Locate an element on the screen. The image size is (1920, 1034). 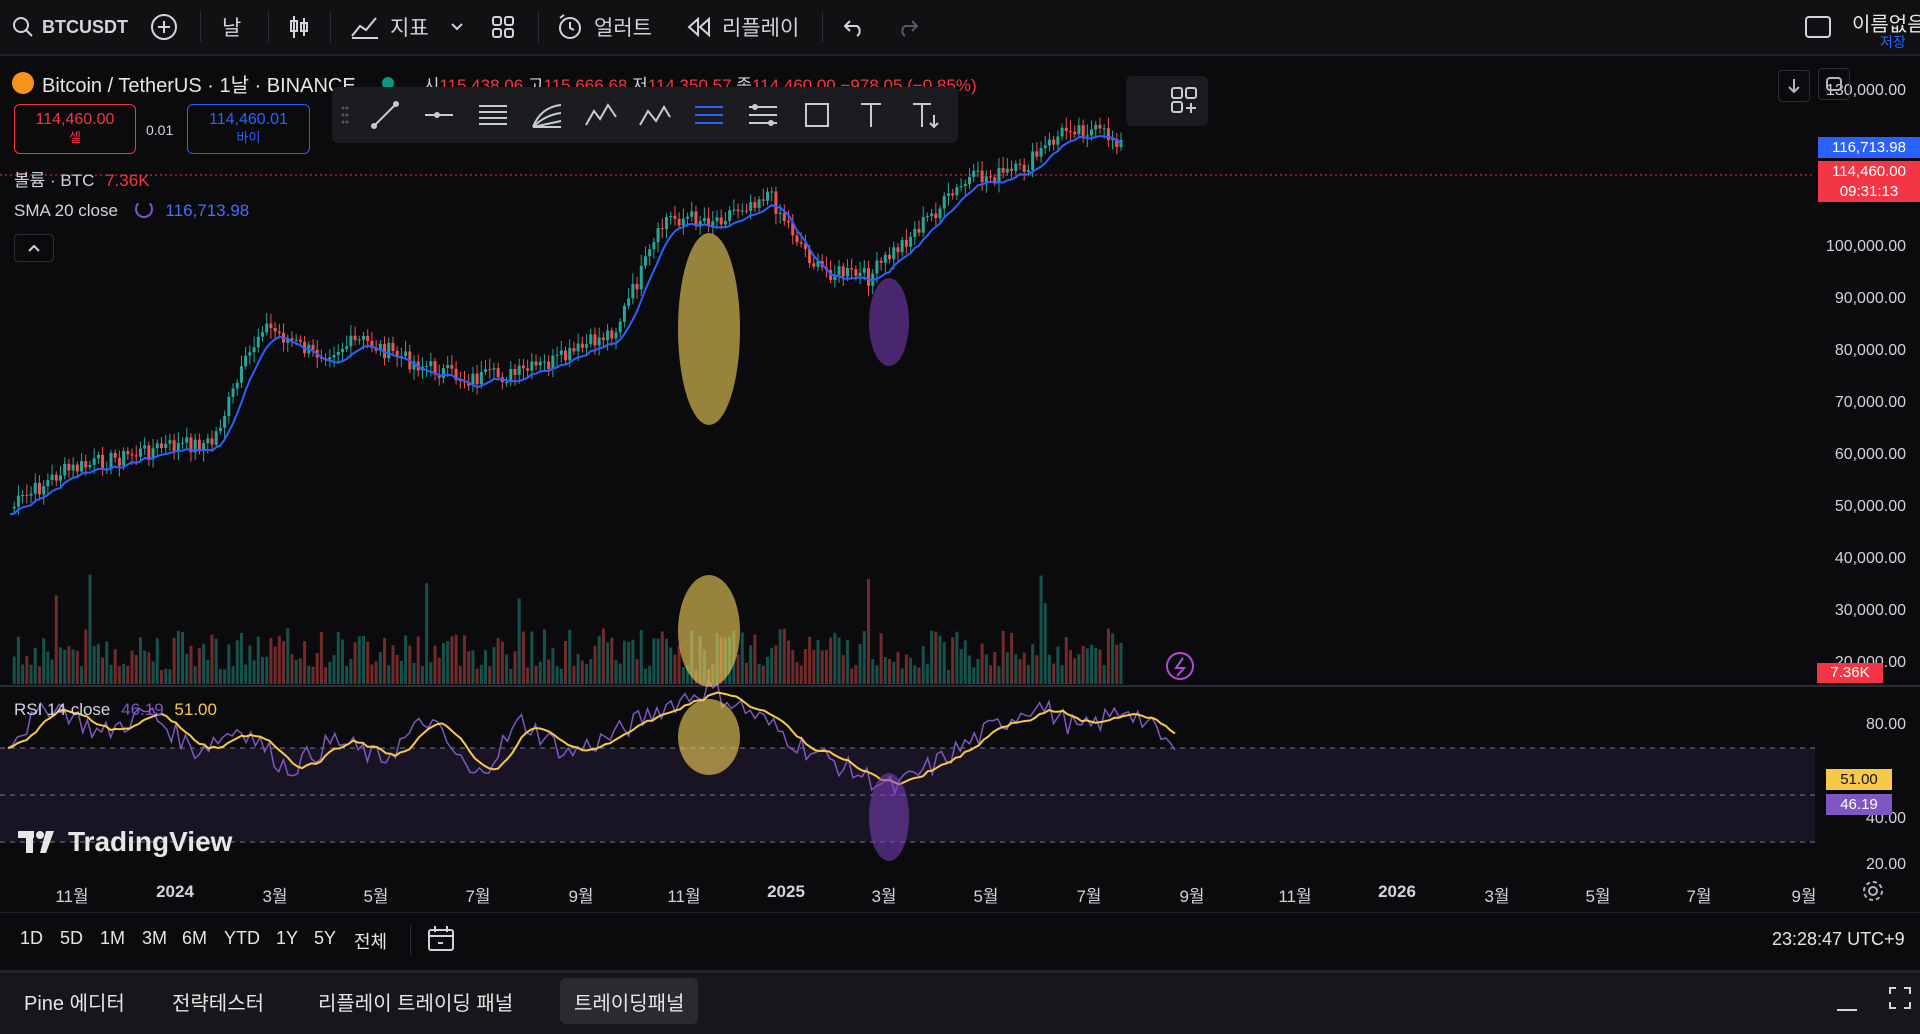
tab-strategy-tester: 전략테스터 is located at coordinates (218, 1003).